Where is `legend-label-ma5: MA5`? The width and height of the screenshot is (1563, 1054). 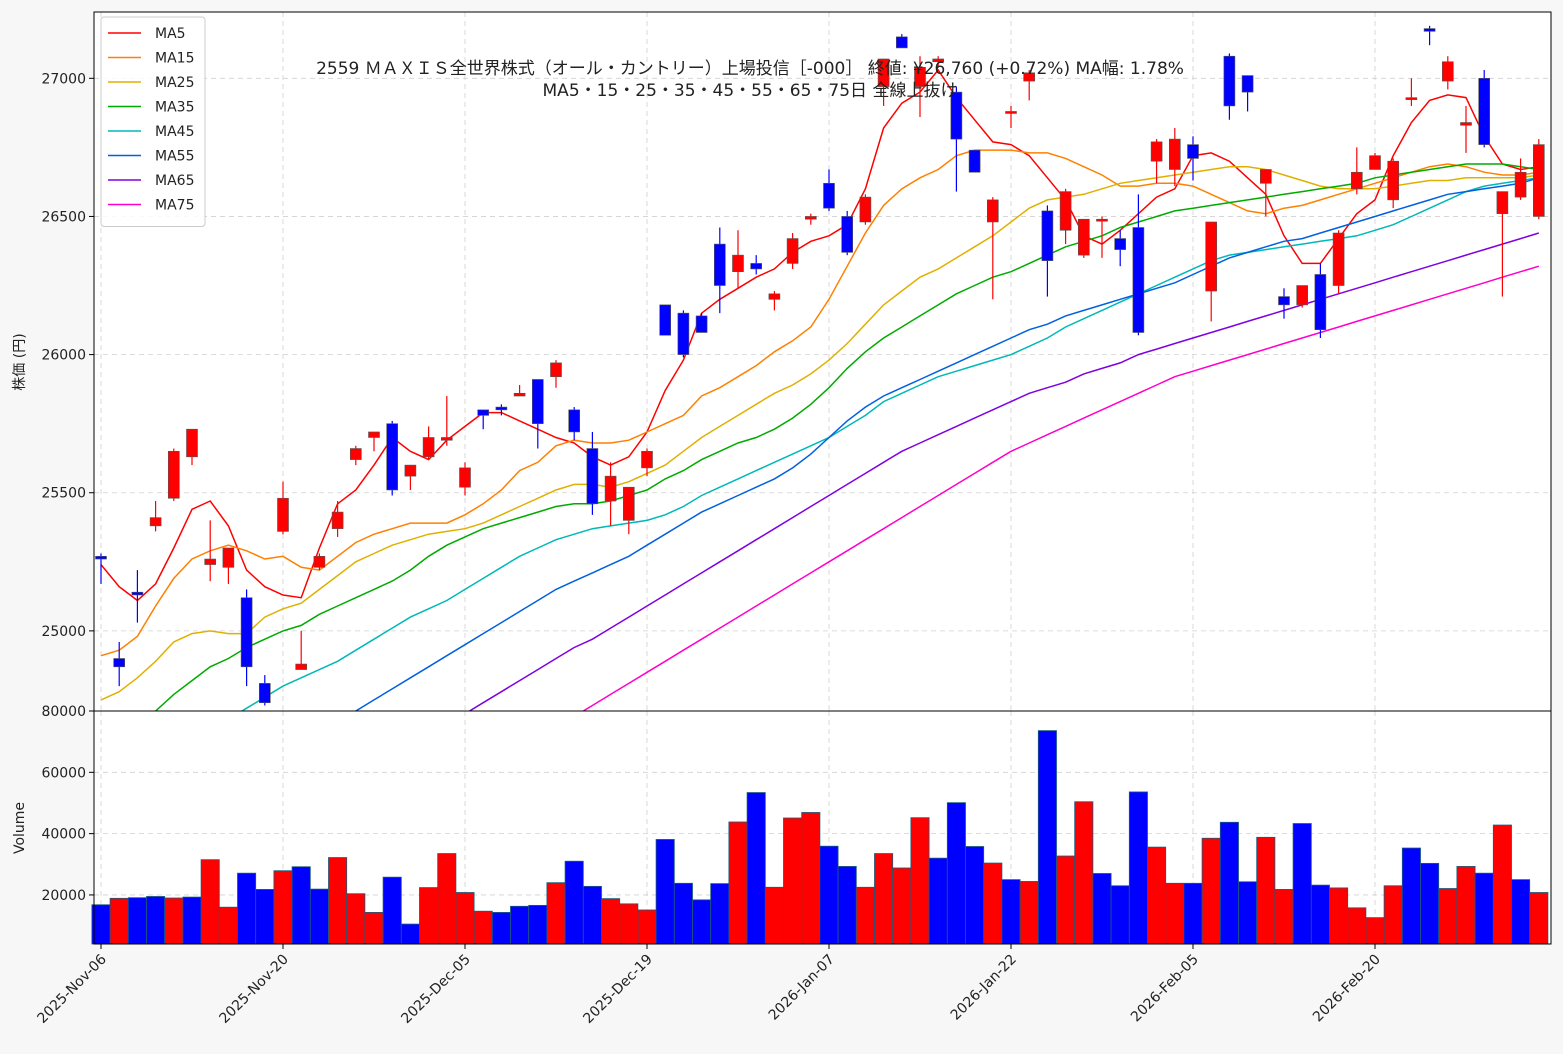 legend-label-ma5: MA5 is located at coordinates (170, 34).